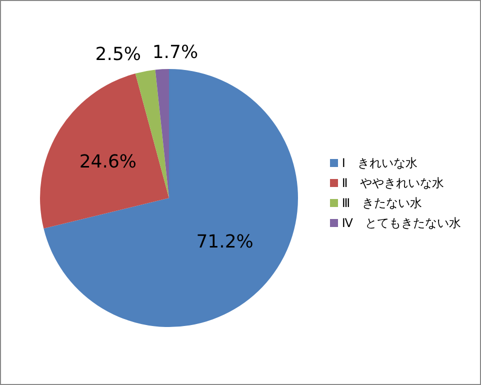  Describe the element at coordinates (118, 55) in the screenshot. I see `data-label: 2.5%` at that location.